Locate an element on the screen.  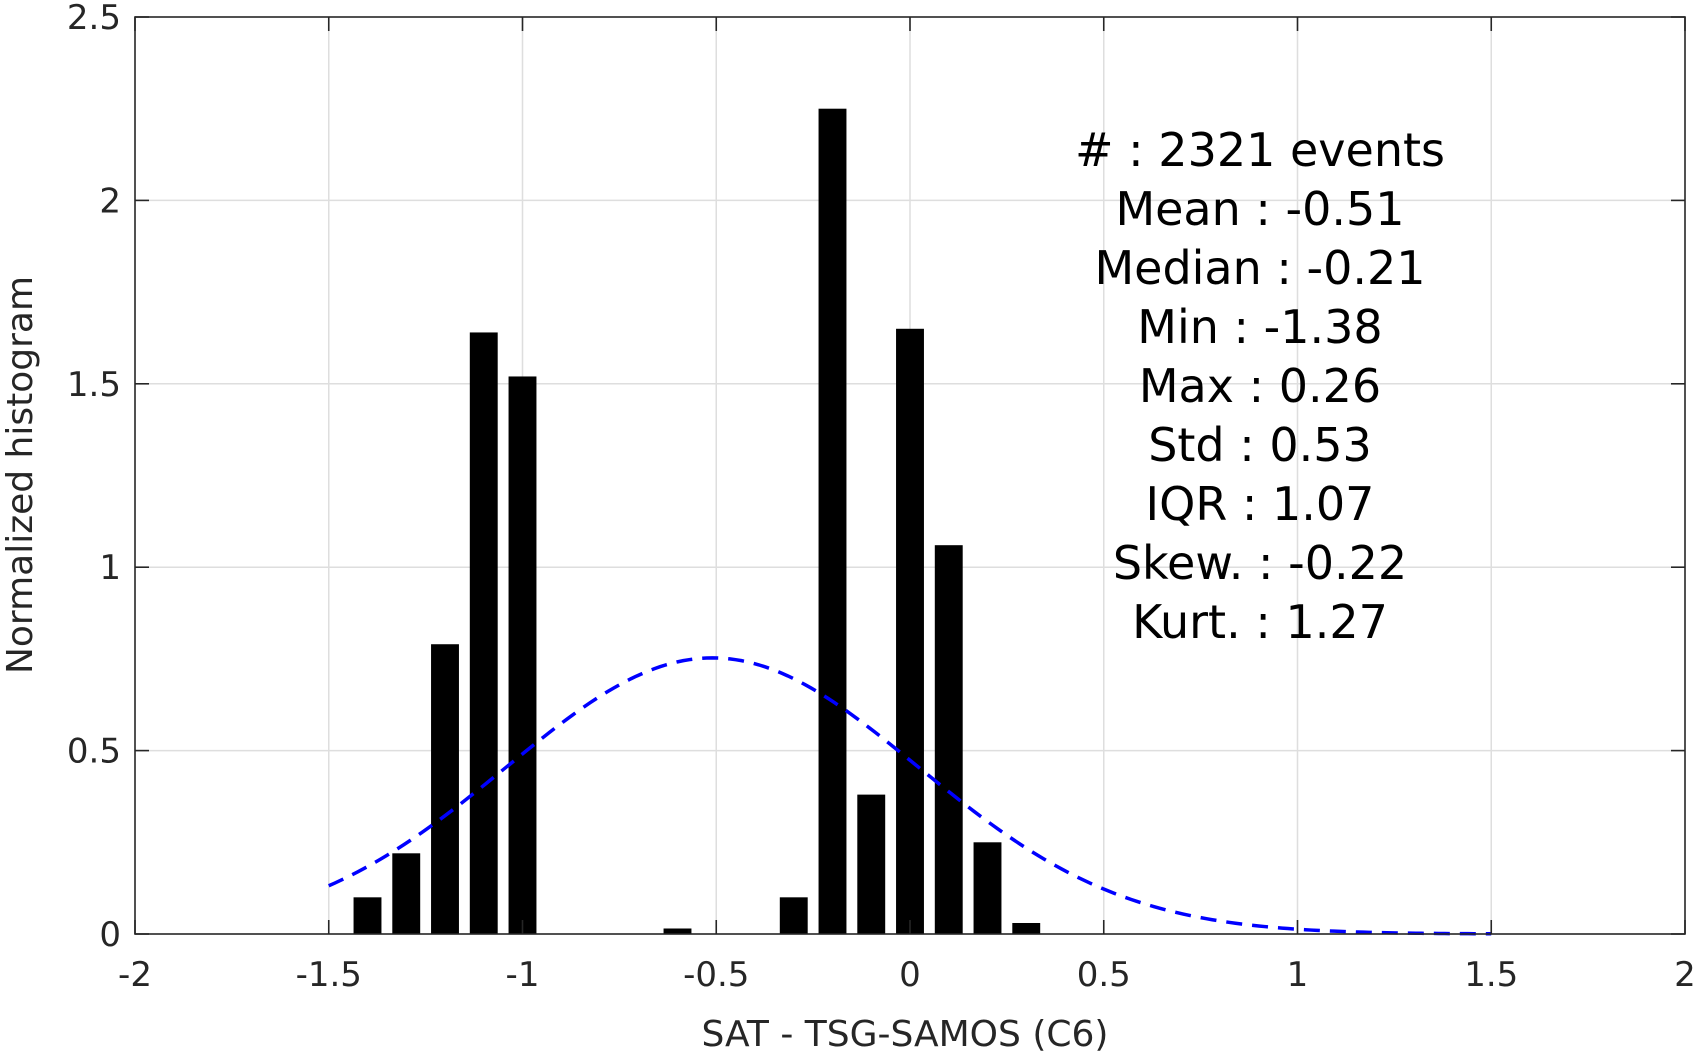
x-tick-label: -2 is located at coordinates (135, 975).